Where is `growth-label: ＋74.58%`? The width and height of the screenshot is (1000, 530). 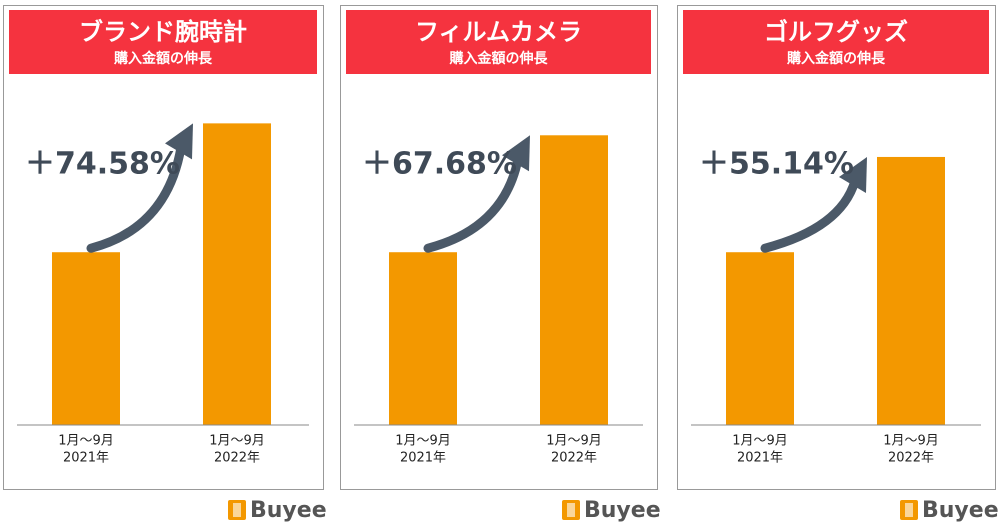 growth-label: ＋74.58% is located at coordinates (102, 164).